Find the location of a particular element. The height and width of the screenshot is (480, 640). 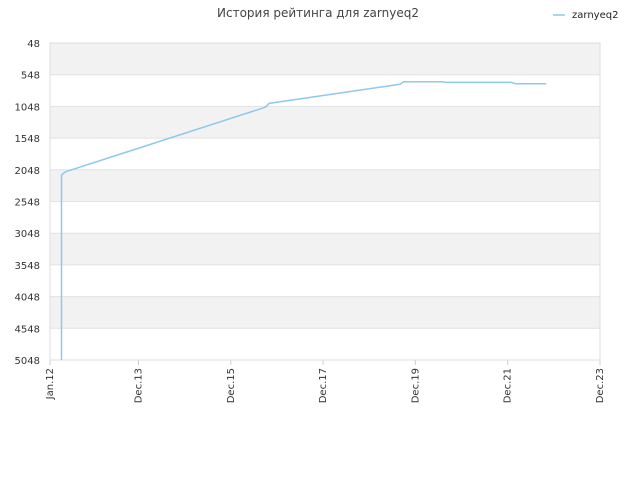

y-tick-label: 1548 is located at coordinates (27, 139).